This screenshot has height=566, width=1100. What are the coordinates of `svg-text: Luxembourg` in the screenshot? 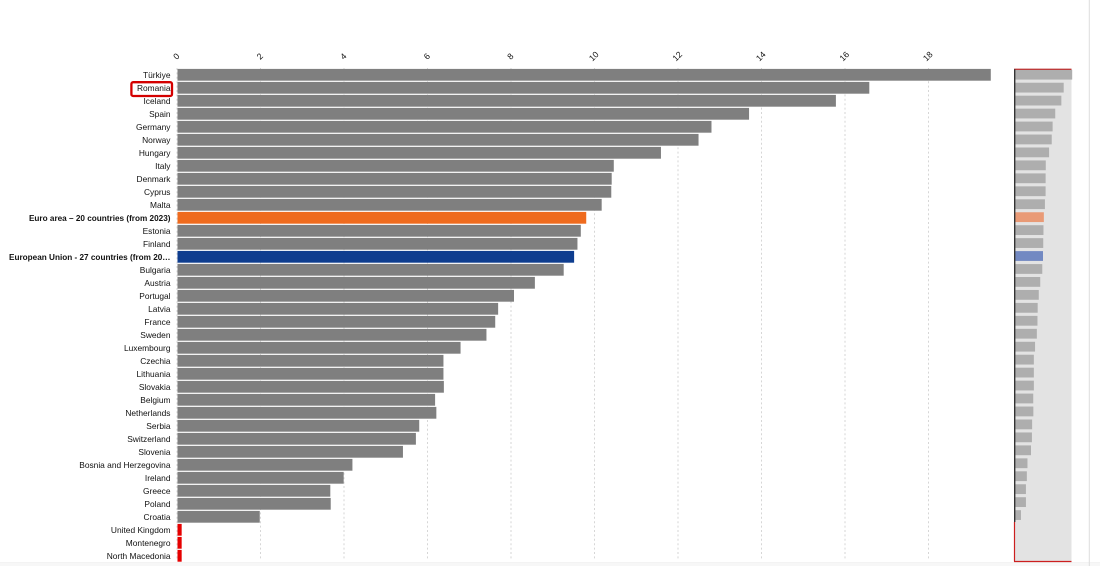 It's located at (147, 348).